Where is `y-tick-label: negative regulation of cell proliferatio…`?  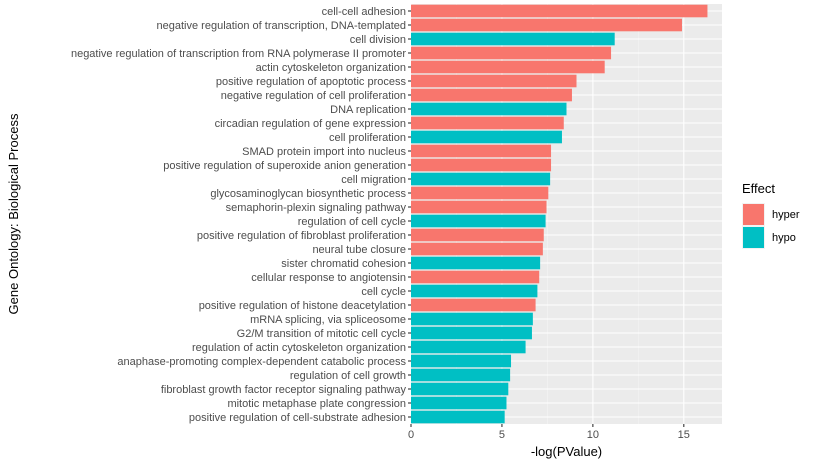
y-tick-label: negative regulation of cell proliferatio… is located at coordinates (313, 96).